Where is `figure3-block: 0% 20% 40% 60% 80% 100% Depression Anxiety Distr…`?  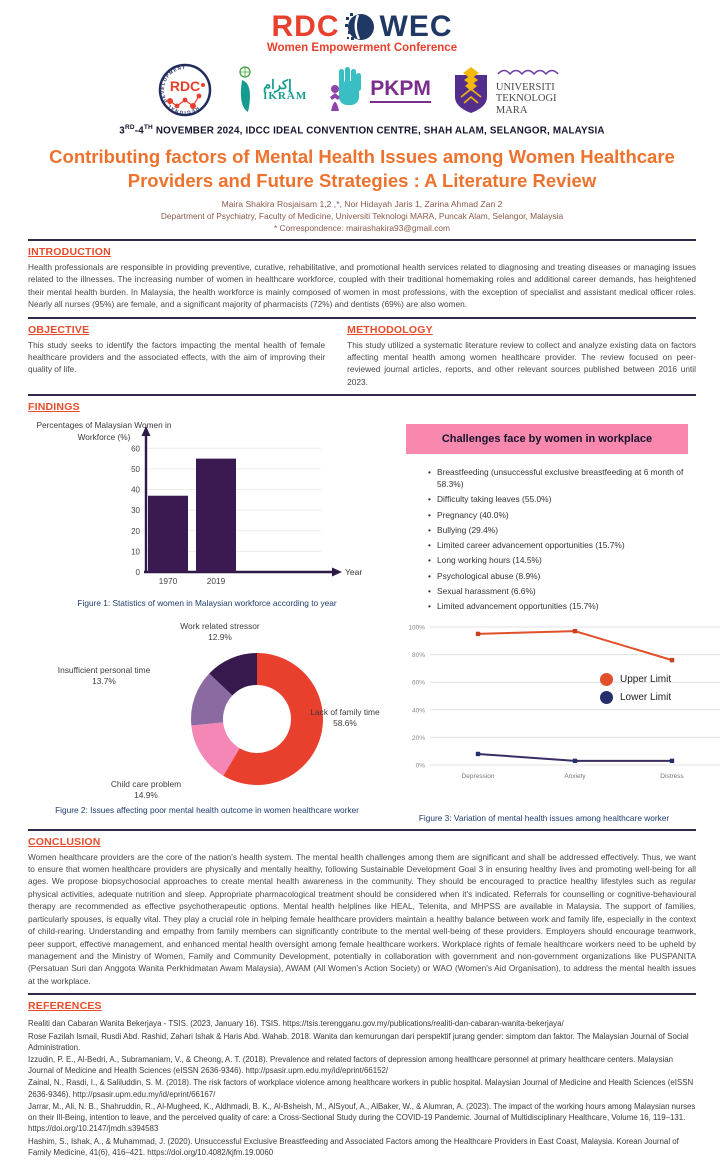
figure3-block: 0% 20% 40% 60% 80% 100% Depression Anxiety Distr… is located at coordinates (556, 720).